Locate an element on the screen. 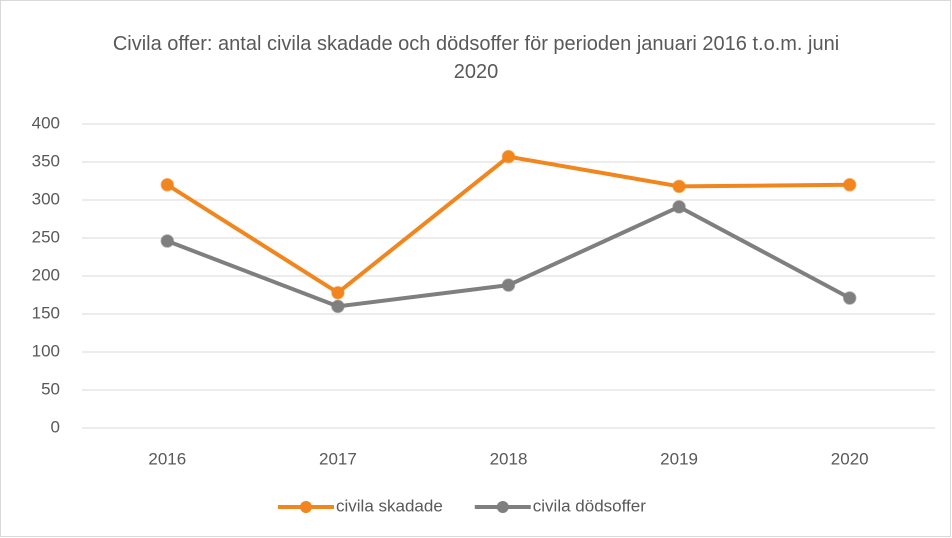 The height and width of the screenshot is (538, 952). y-tick-label: 250 is located at coordinates (46, 236).